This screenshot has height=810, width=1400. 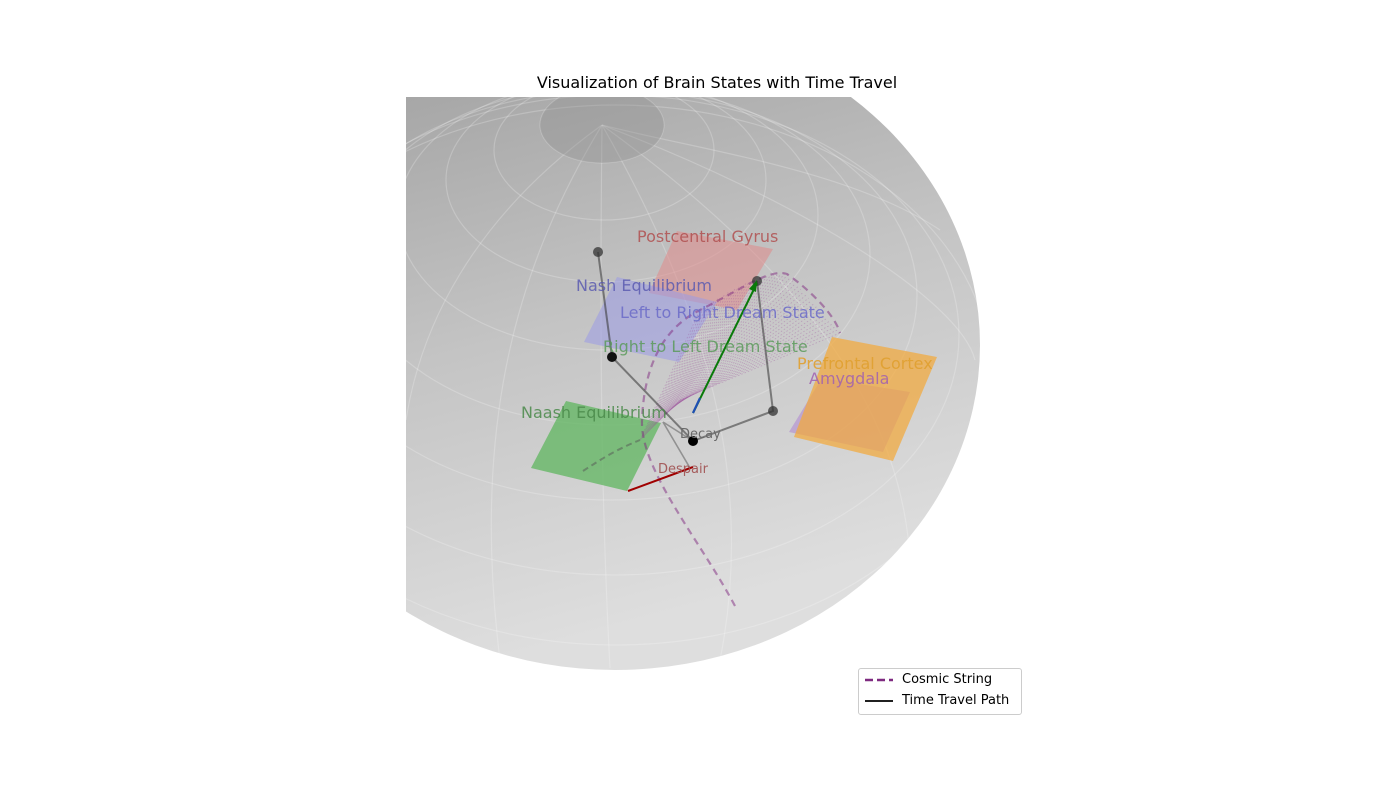 What do you see at coordinates (879, 701) in the screenshot?
I see `legend-solid-line-icon` at bounding box center [879, 701].